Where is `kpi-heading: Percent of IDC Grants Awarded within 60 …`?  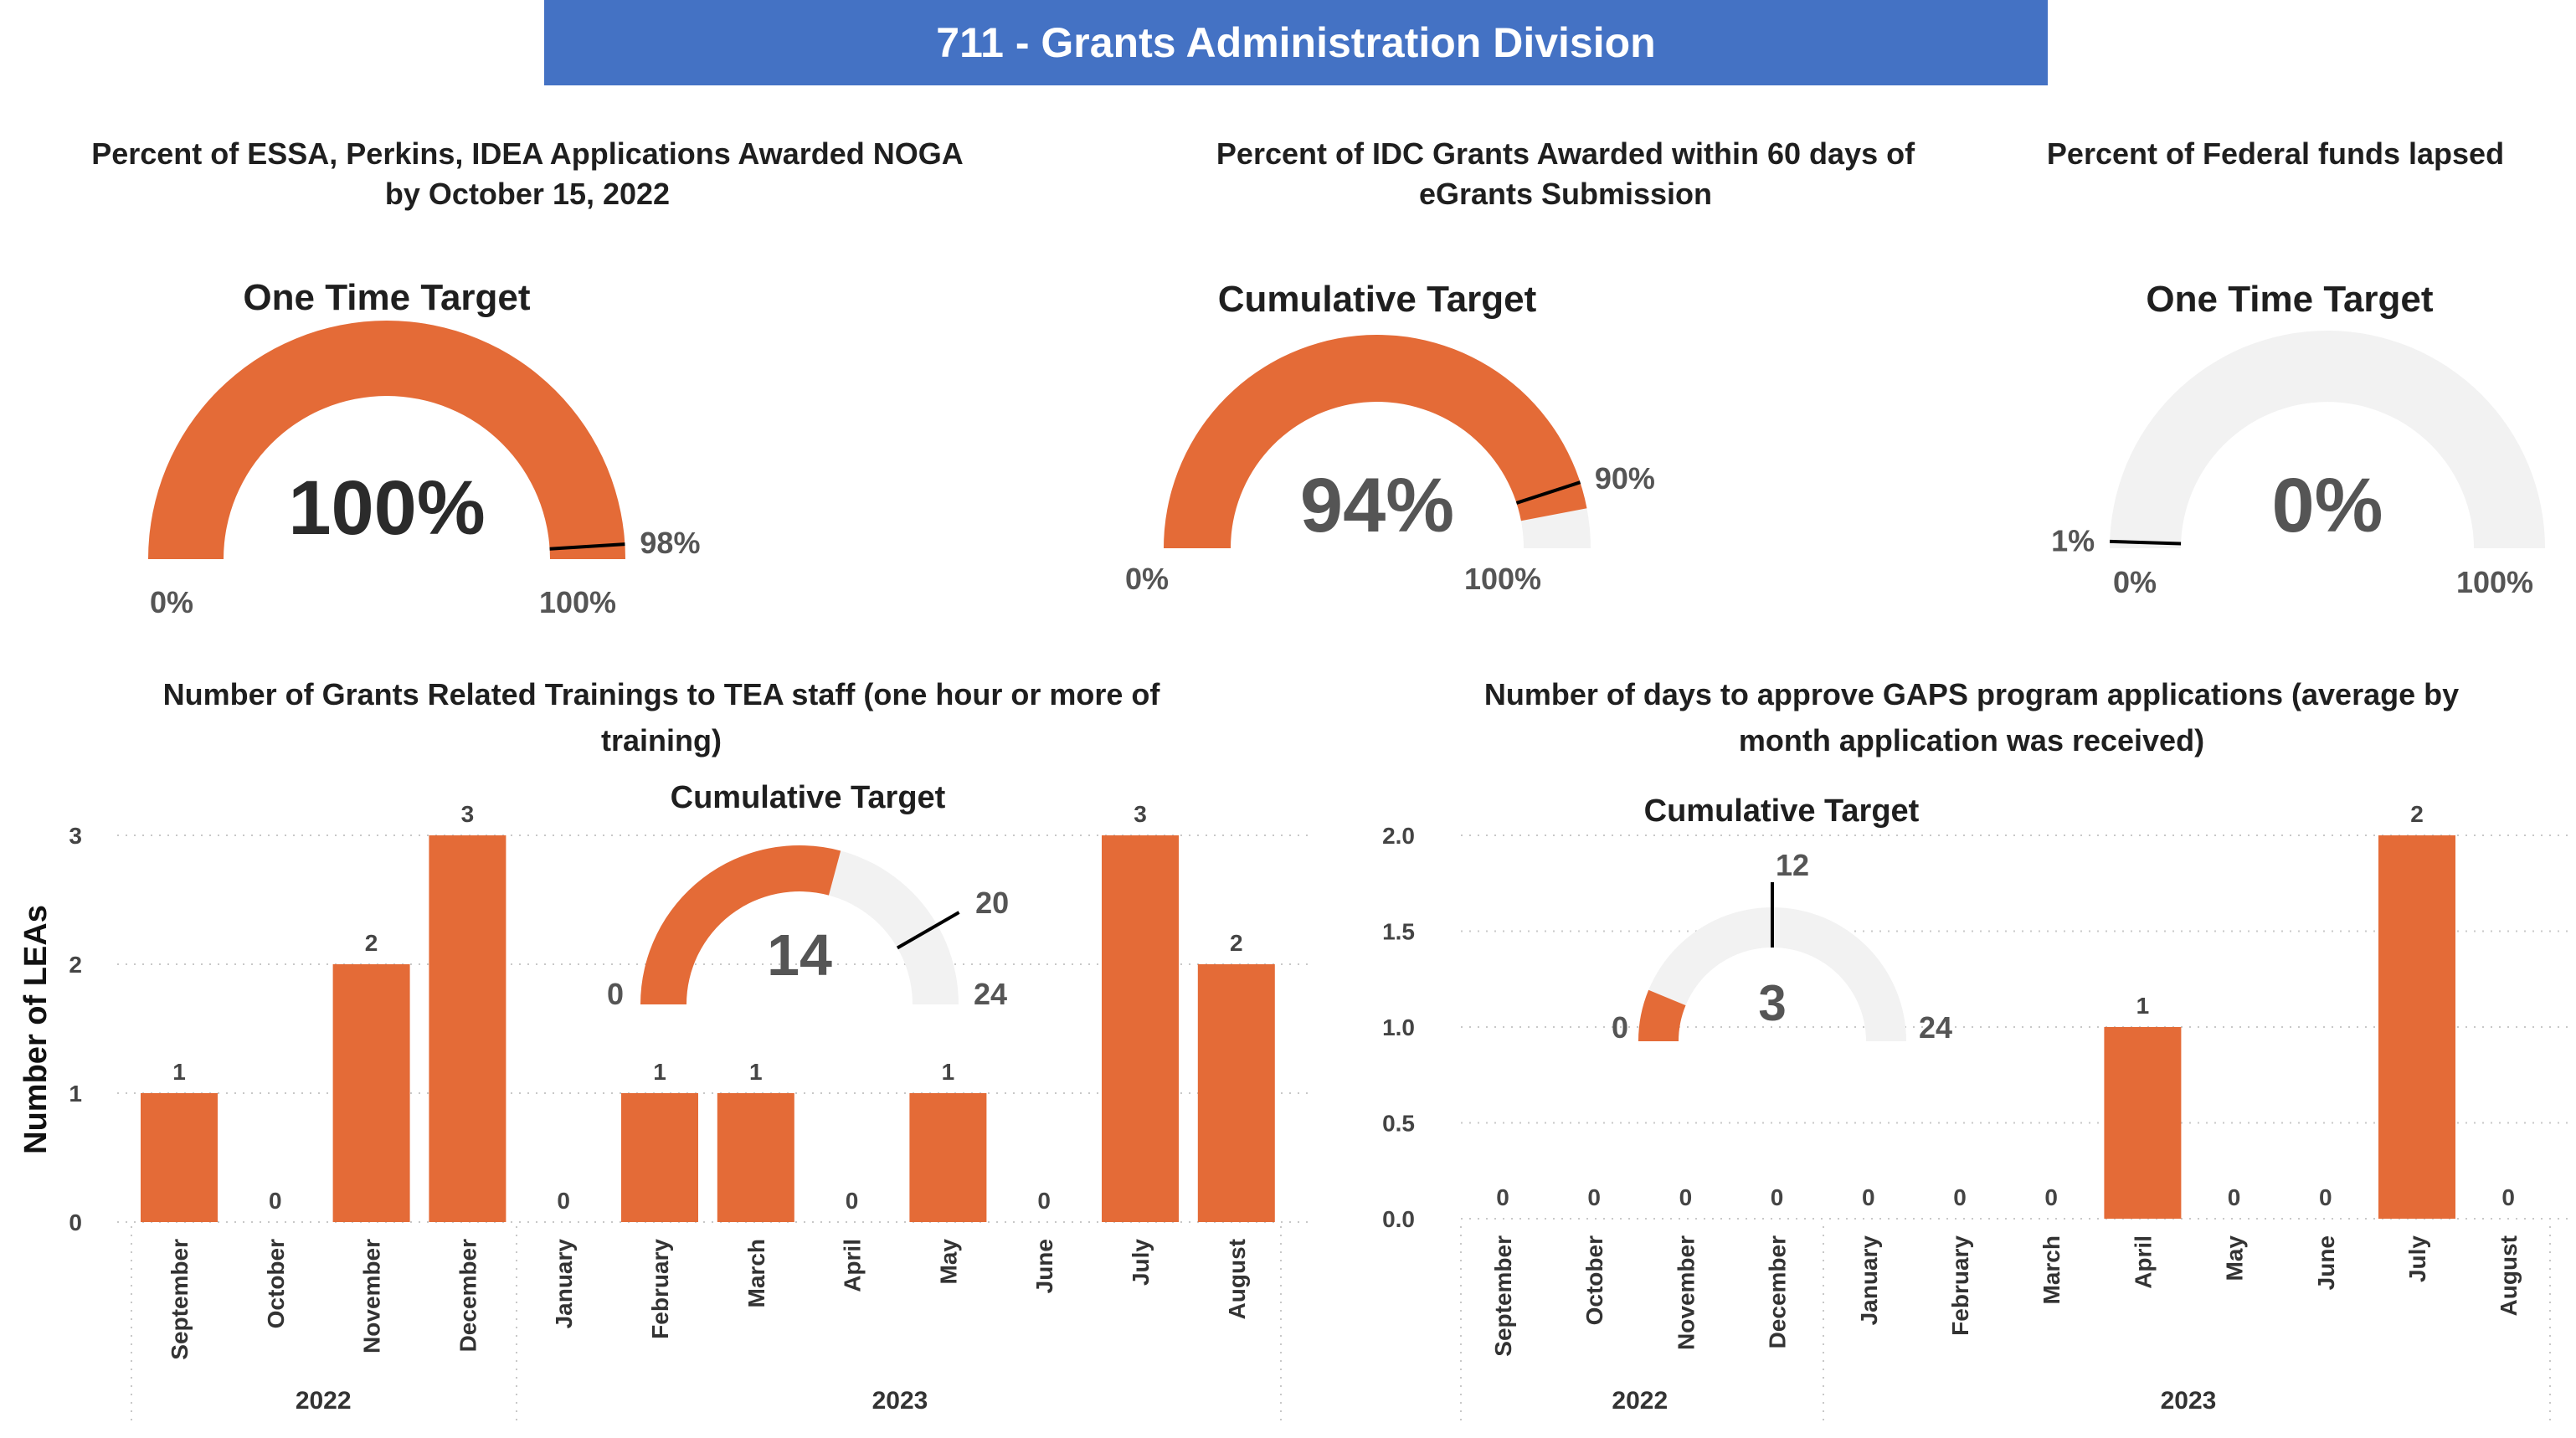 kpi-heading: Percent of IDC Grants Awarded within 60 … is located at coordinates (1566, 153).